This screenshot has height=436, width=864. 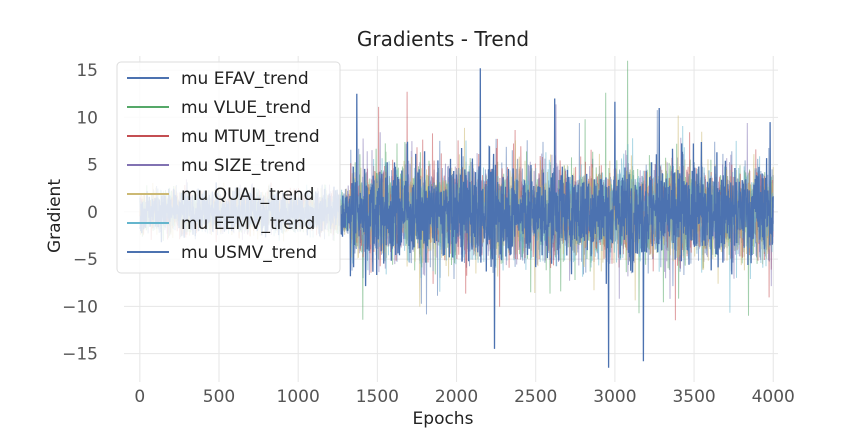 What do you see at coordinates (92, 213) in the screenshot?
I see `y-tick-label: 0` at bounding box center [92, 213].